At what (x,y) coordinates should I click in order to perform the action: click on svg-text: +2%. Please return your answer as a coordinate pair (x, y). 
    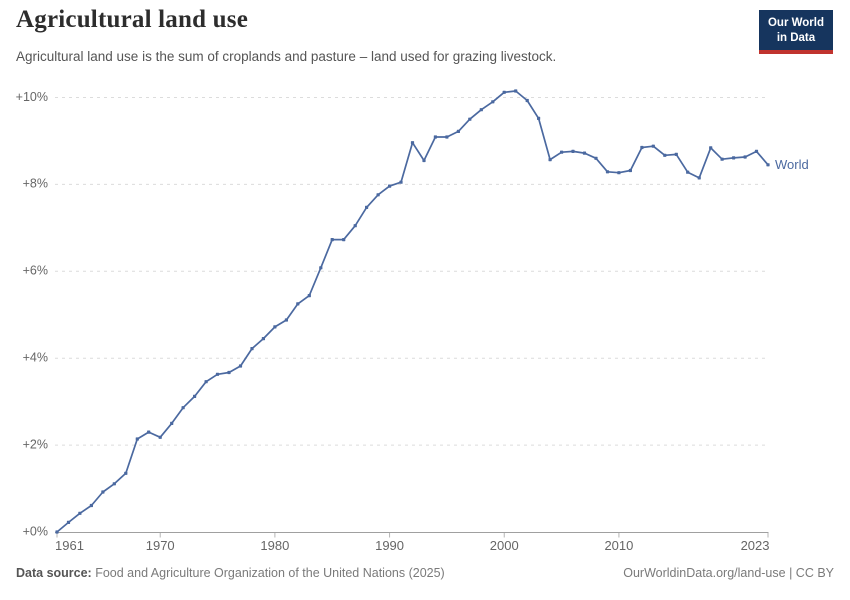
    Looking at the image, I should click on (35, 444).